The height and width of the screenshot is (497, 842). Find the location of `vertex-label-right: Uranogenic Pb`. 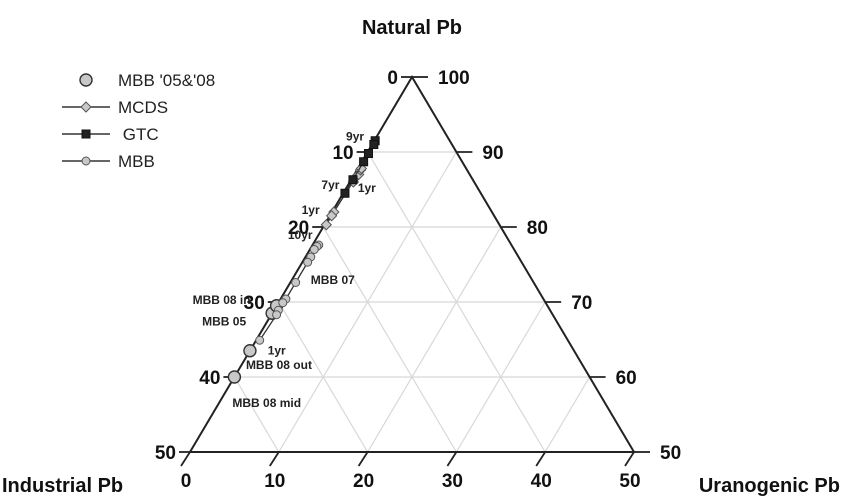

vertex-label-right: Uranogenic Pb is located at coordinates (769, 486).